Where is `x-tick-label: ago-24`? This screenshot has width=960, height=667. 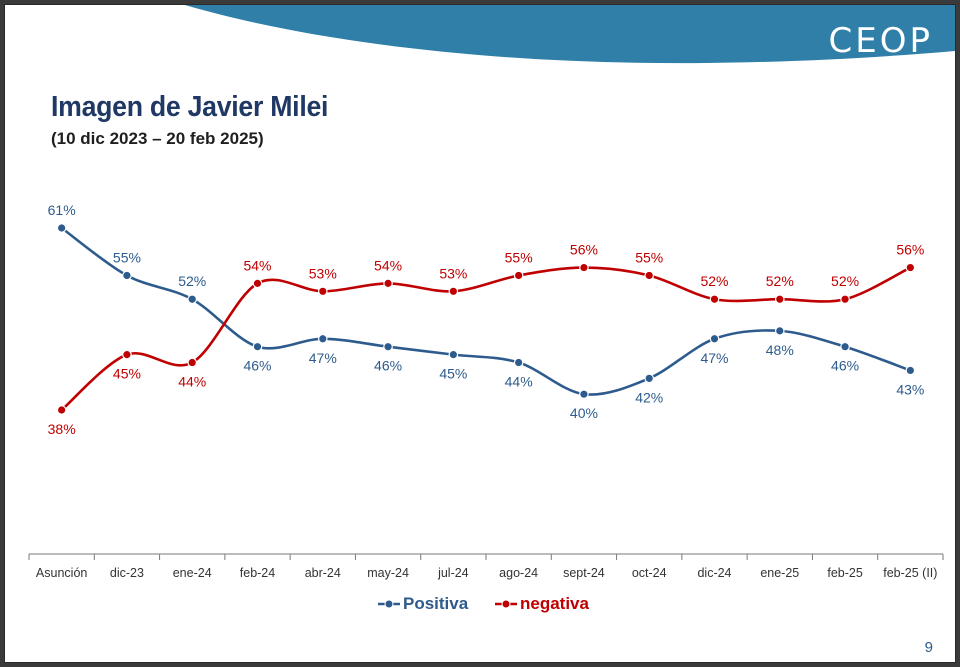
x-tick-label: ago-24 is located at coordinates (518, 573).